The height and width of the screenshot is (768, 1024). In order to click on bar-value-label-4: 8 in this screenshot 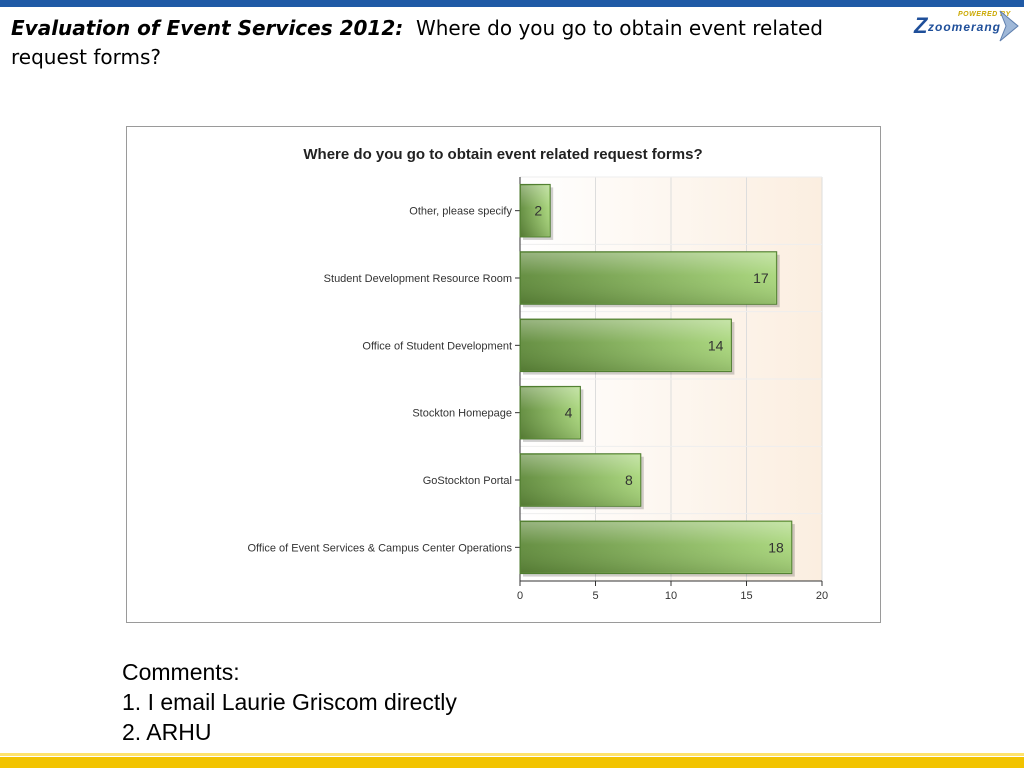, I will do `click(629, 480)`.